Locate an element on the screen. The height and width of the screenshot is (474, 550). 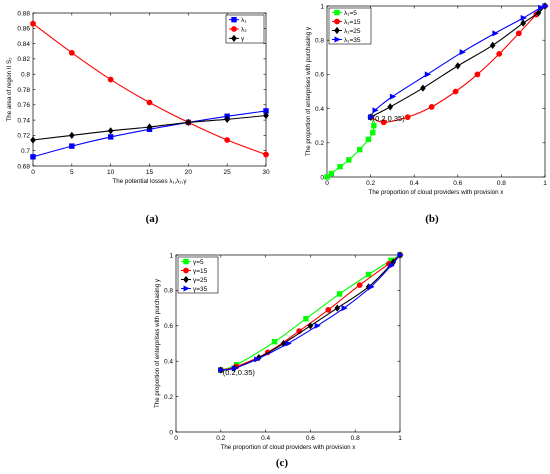
legend-label: λ₂ is located at coordinates (244, 29).